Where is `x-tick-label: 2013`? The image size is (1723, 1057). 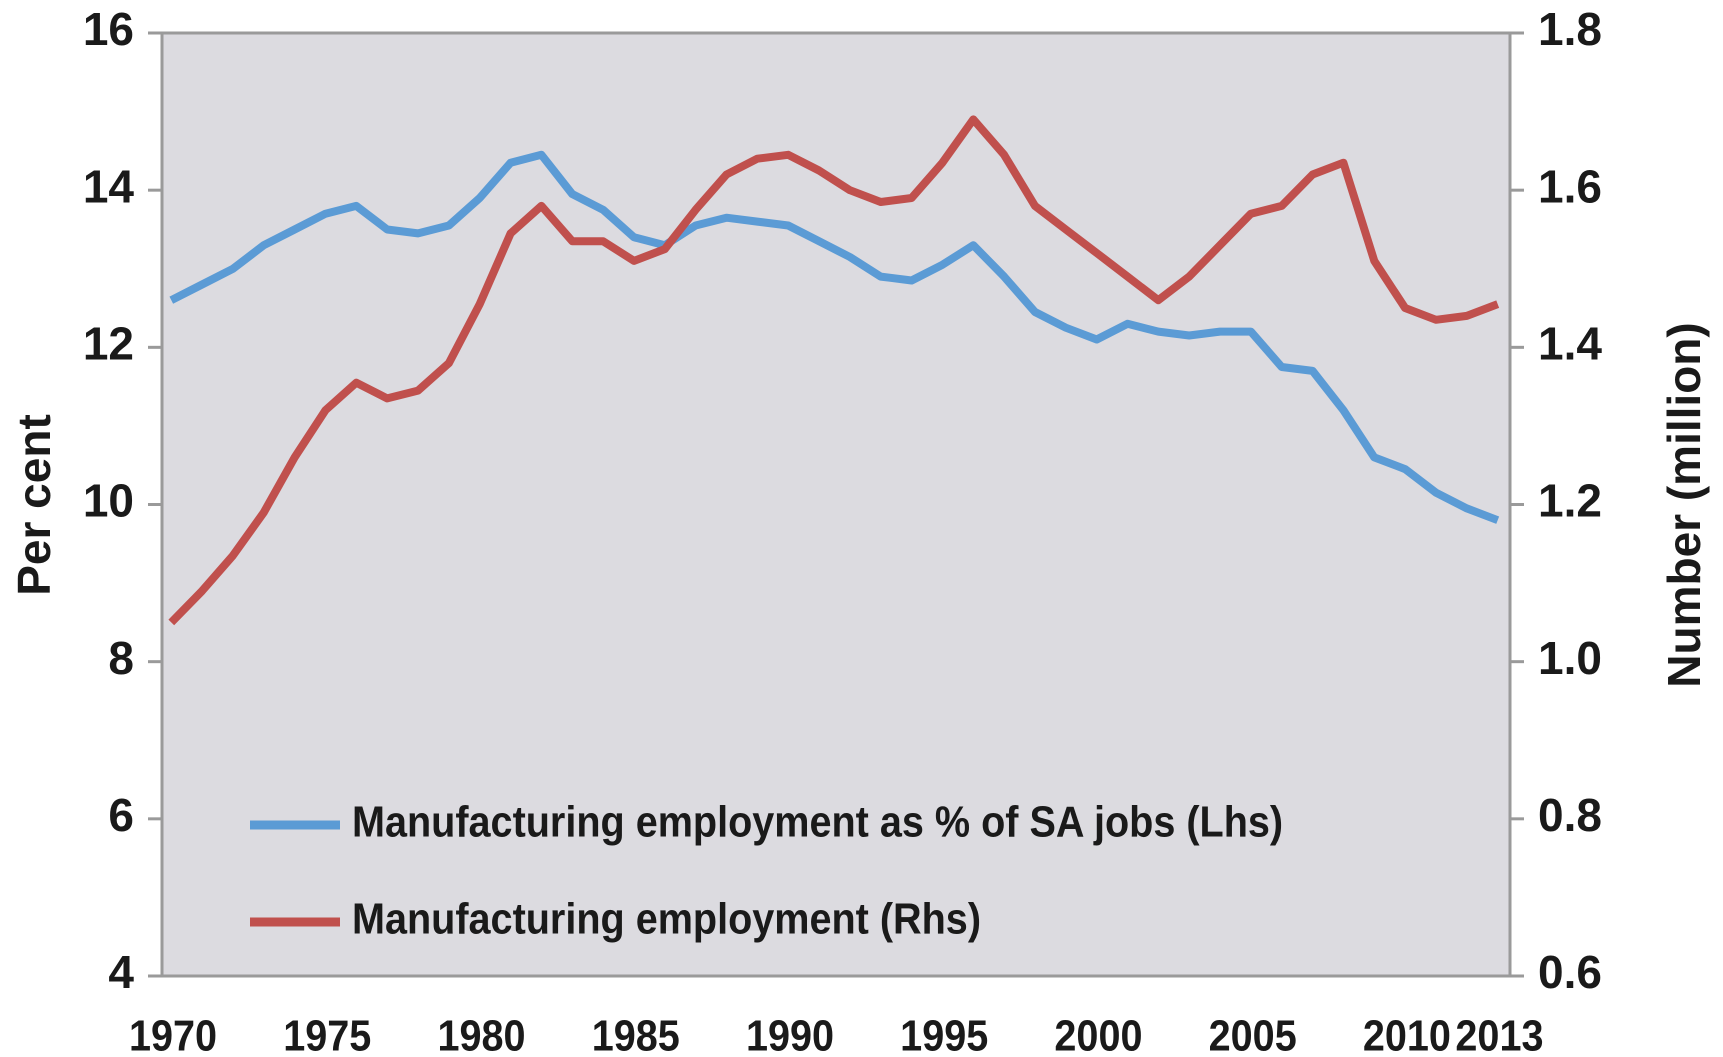
x-tick-label: 2013 is located at coordinates (1499, 1034).